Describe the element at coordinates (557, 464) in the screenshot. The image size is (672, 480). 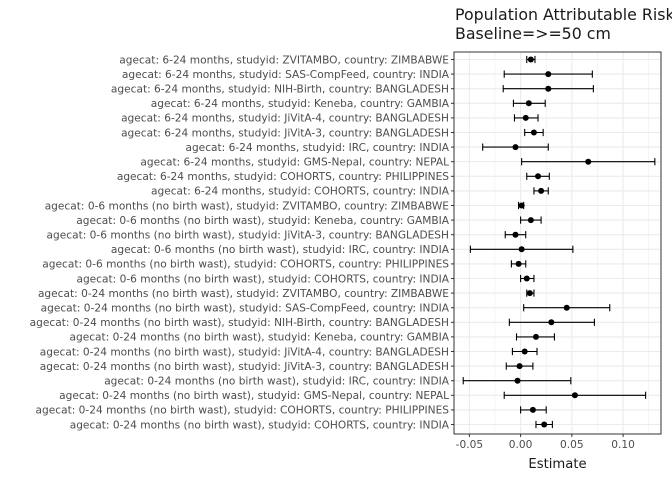
I see `x-axis-label: Estimate` at that location.